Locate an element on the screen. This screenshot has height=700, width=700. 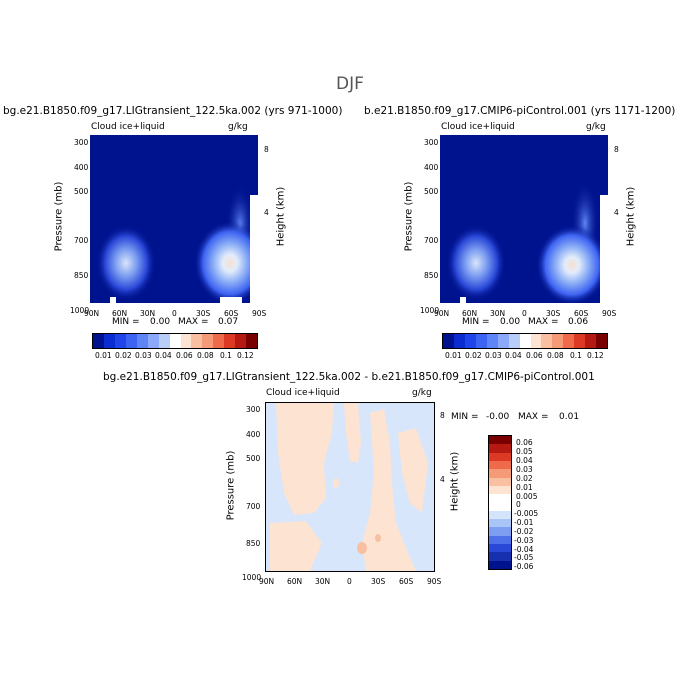
panel1-y2tick-4: 4 is located at coordinates (266, 212).